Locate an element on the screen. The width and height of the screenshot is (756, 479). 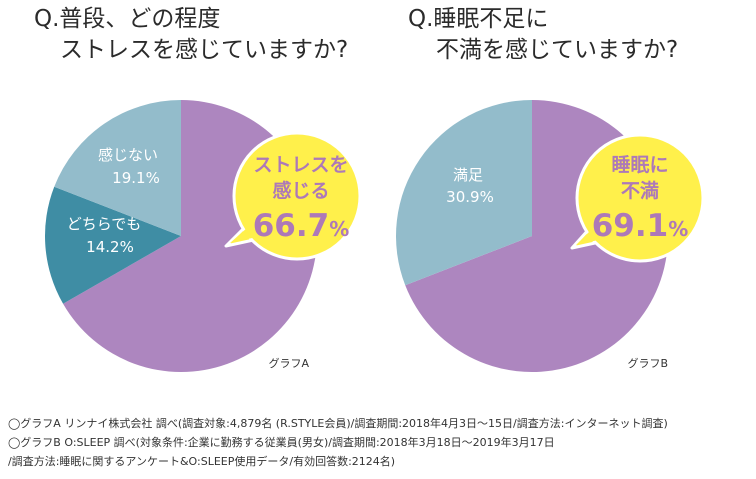
callout-b-label-line1: 睡眠に is located at coordinates (639, 165).